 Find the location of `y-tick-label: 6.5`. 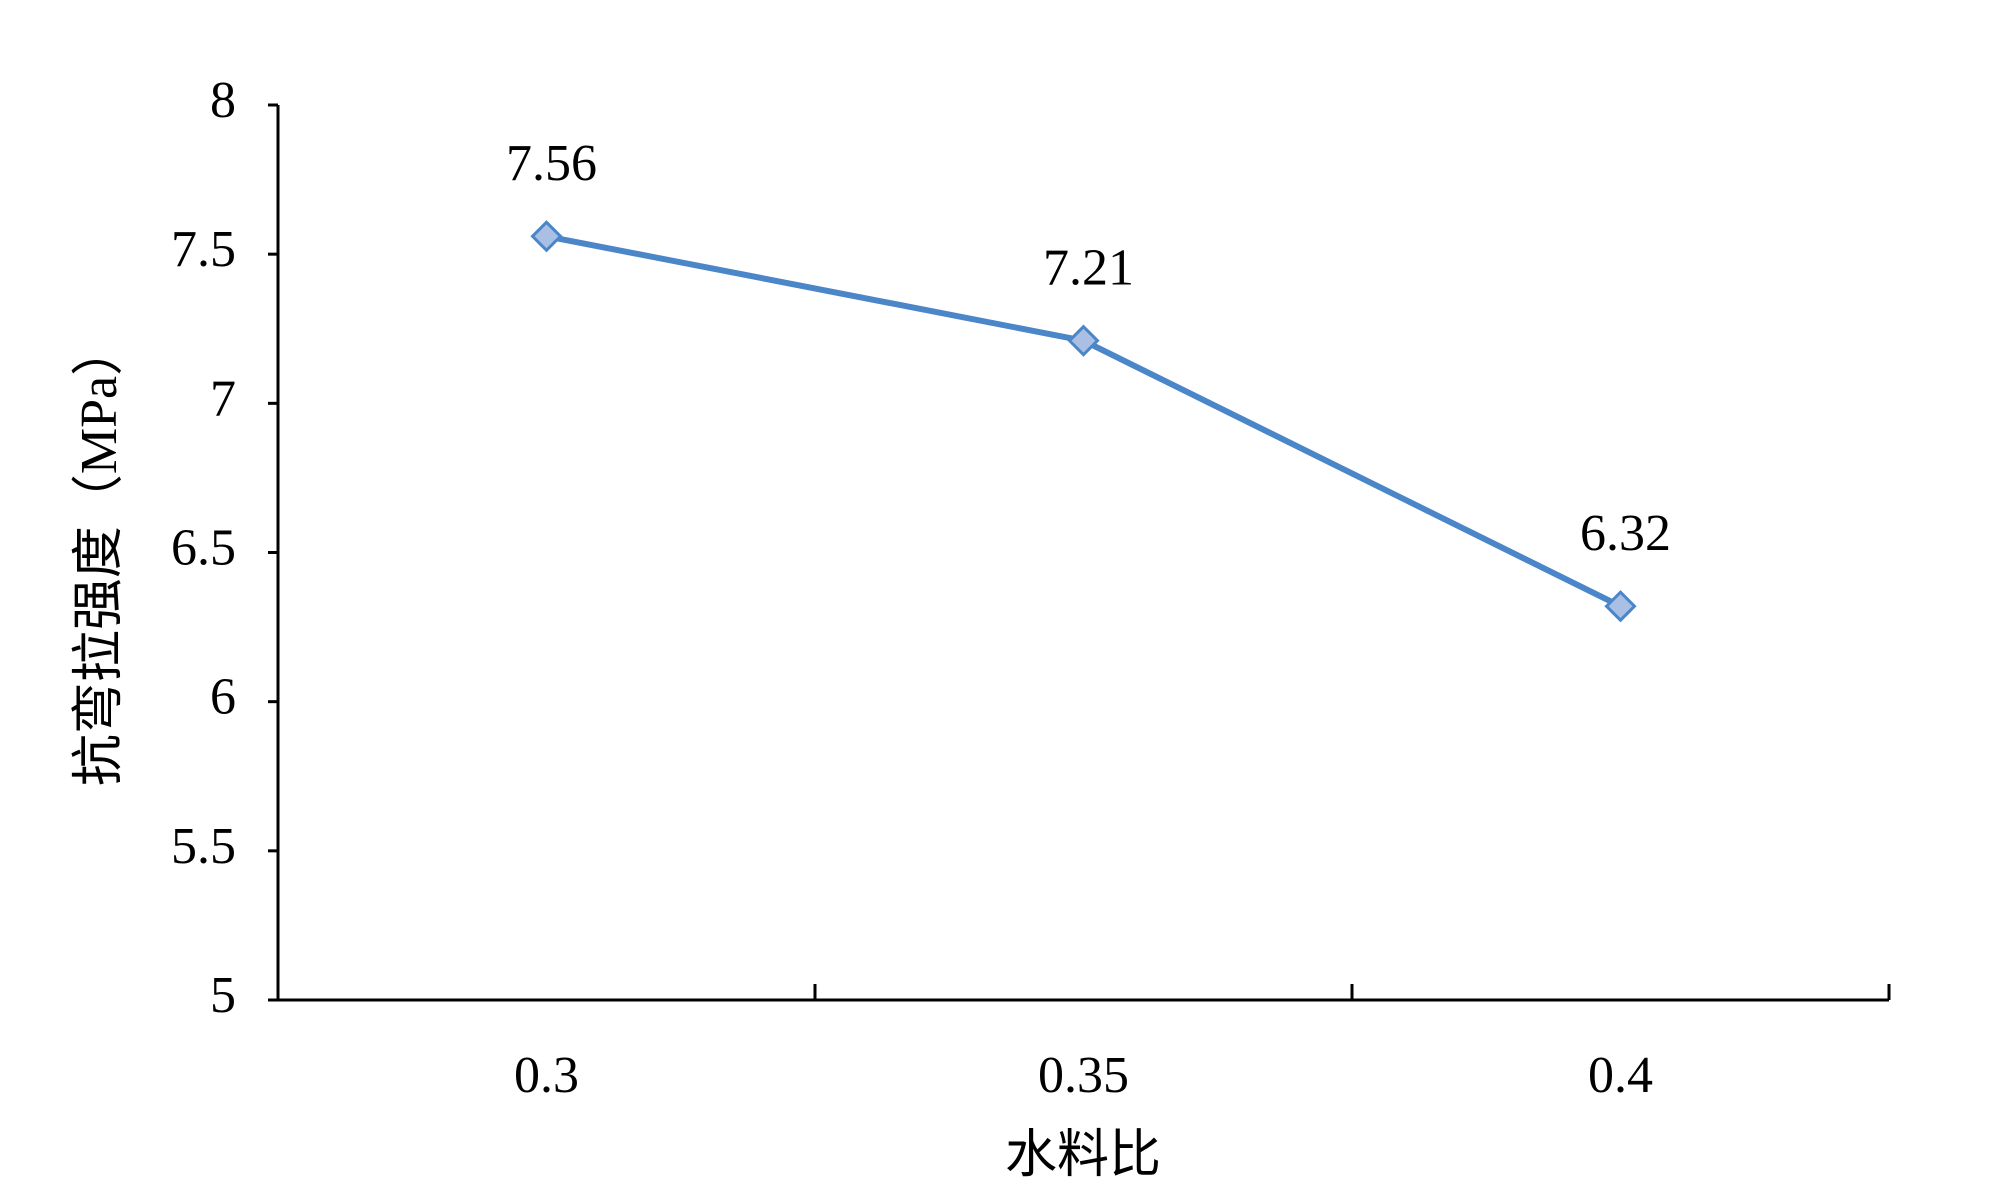

y-tick-label: 6.5 is located at coordinates (203, 547).